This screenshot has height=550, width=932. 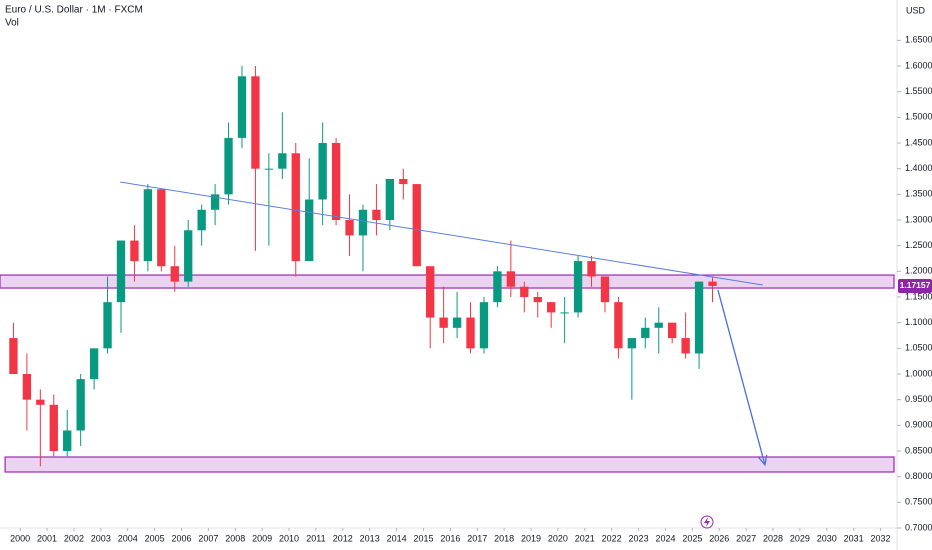 I want to click on x-tick-label: 2001, so click(x=47, y=538).